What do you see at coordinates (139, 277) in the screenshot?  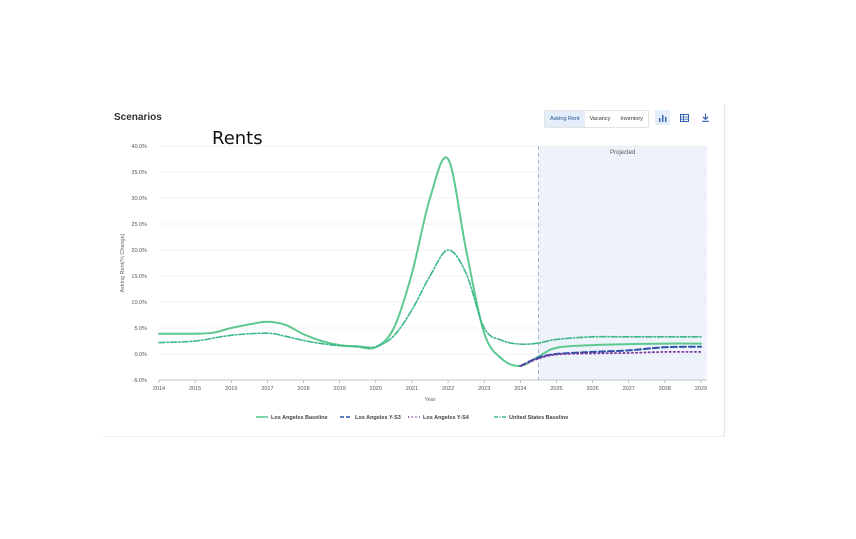 I see `y-tick-label: 15.0%` at bounding box center [139, 277].